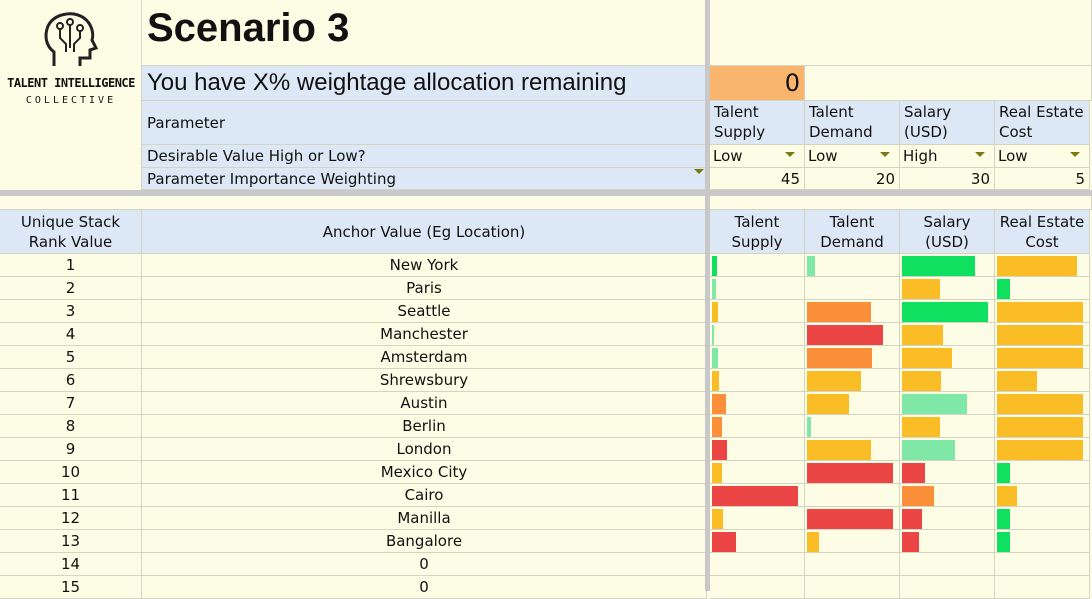 This screenshot has height=599, width=1092. I want to click on logo-icon, so click(71, 39).